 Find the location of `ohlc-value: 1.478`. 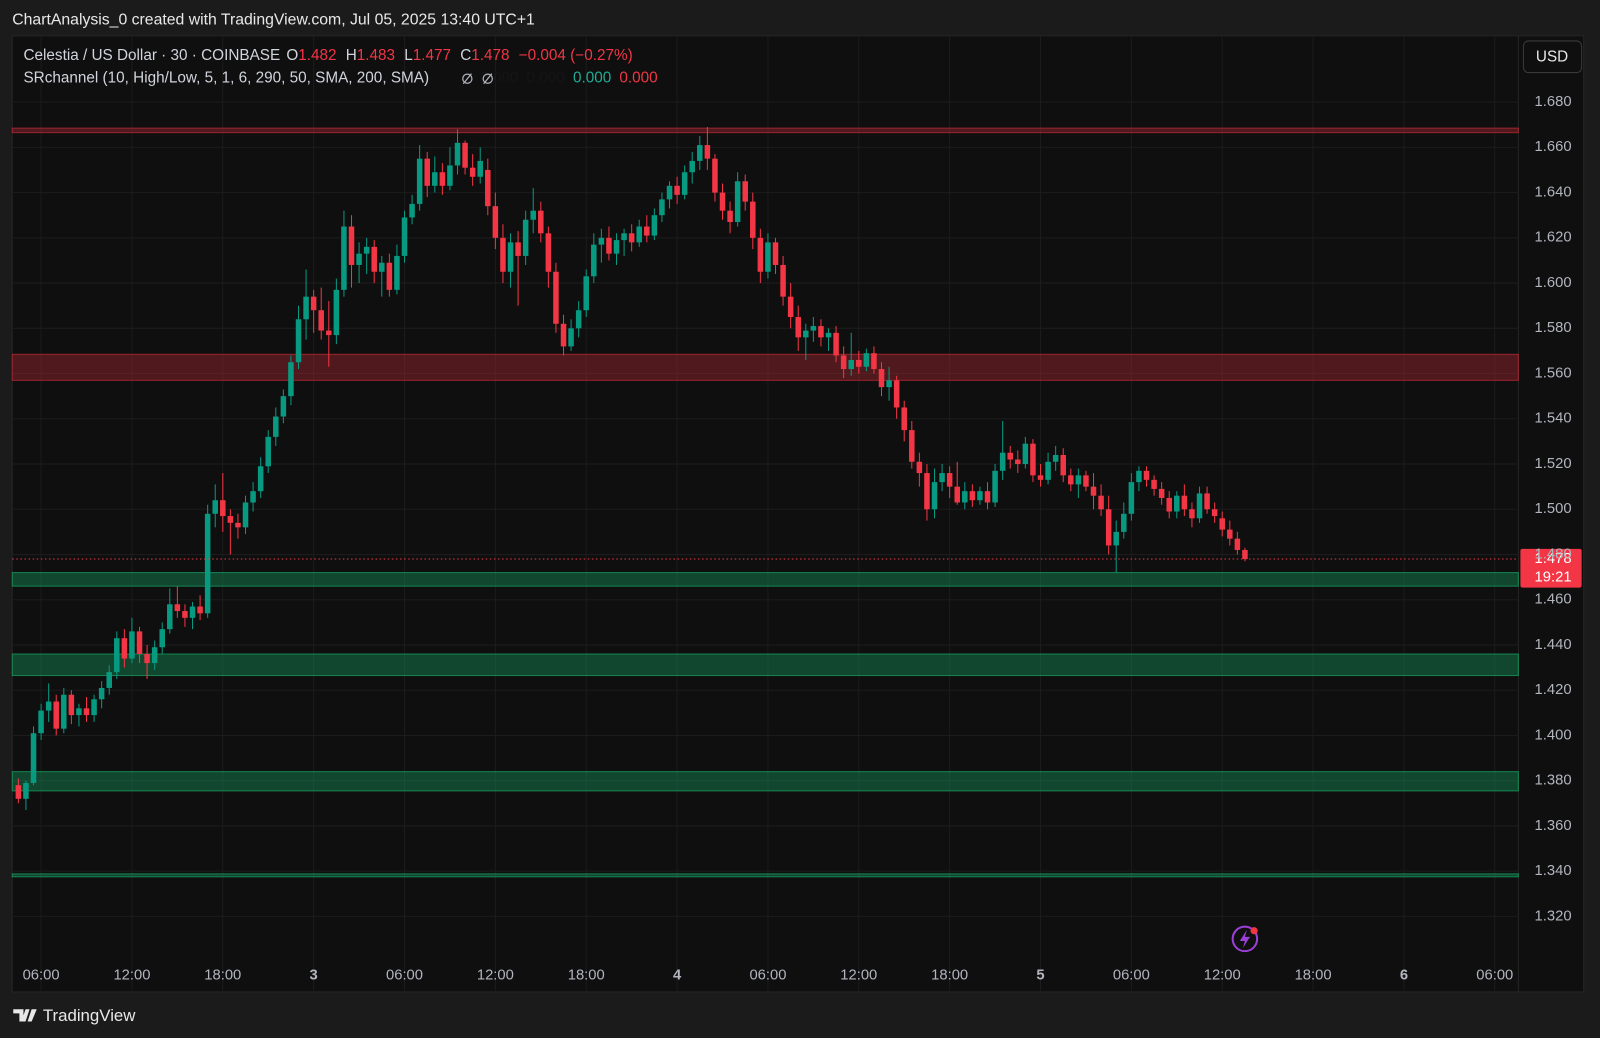

ohlc-value: 1.478 is located at coordinates (490, 55).